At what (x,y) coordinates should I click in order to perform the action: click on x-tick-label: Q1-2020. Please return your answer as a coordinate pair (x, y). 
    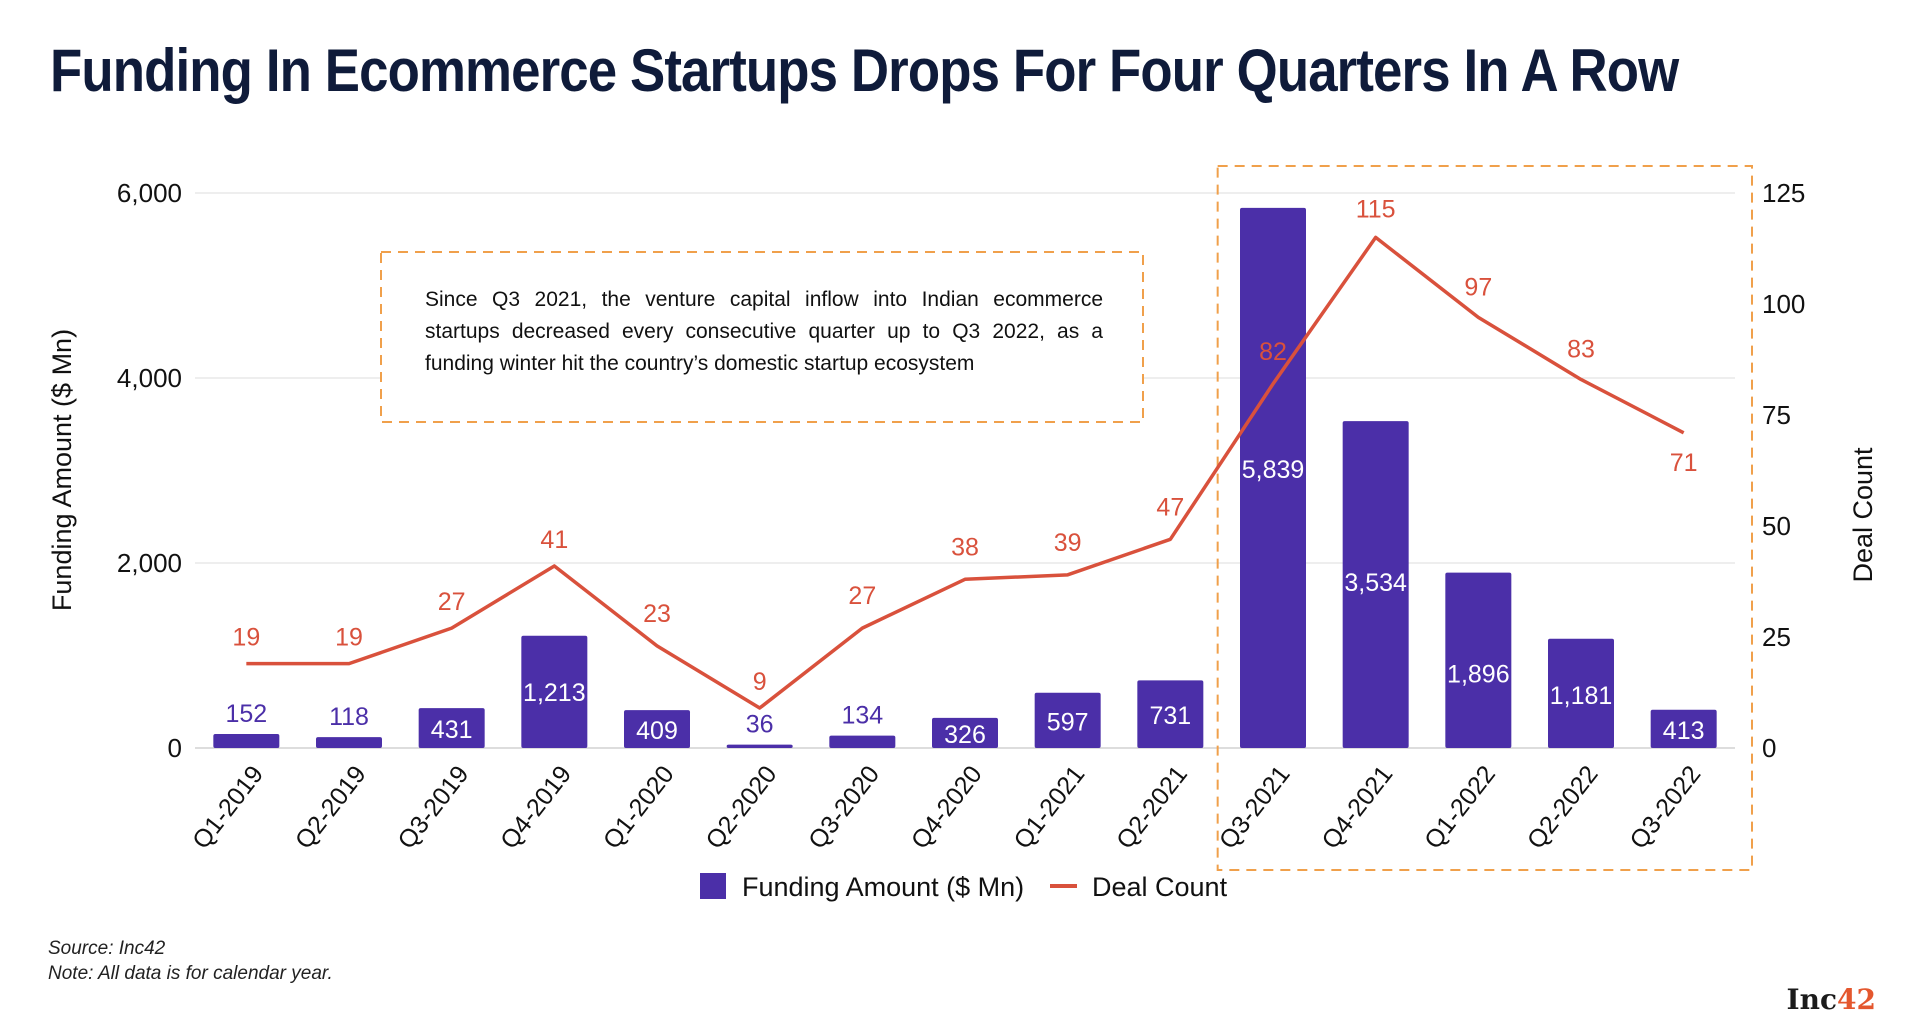
    Looking at the image, I should click on (639, 807).